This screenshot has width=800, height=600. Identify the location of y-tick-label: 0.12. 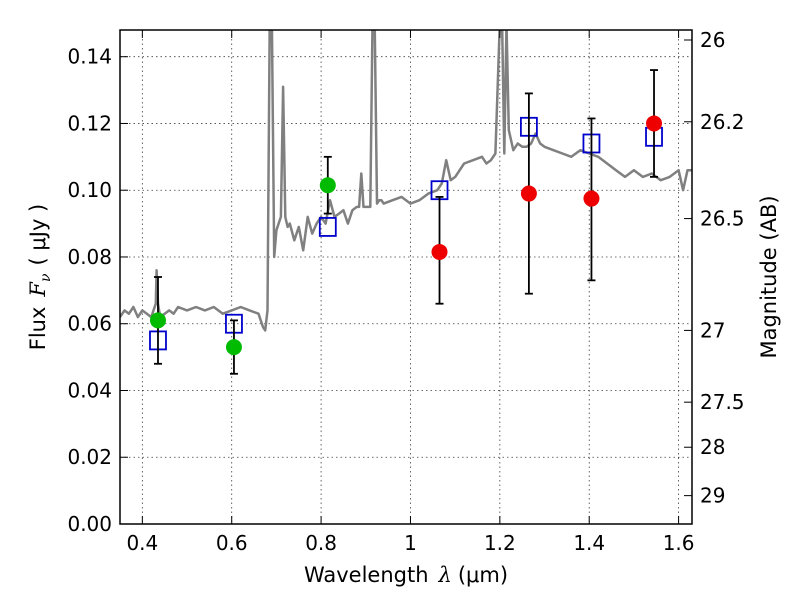
(89, 123).